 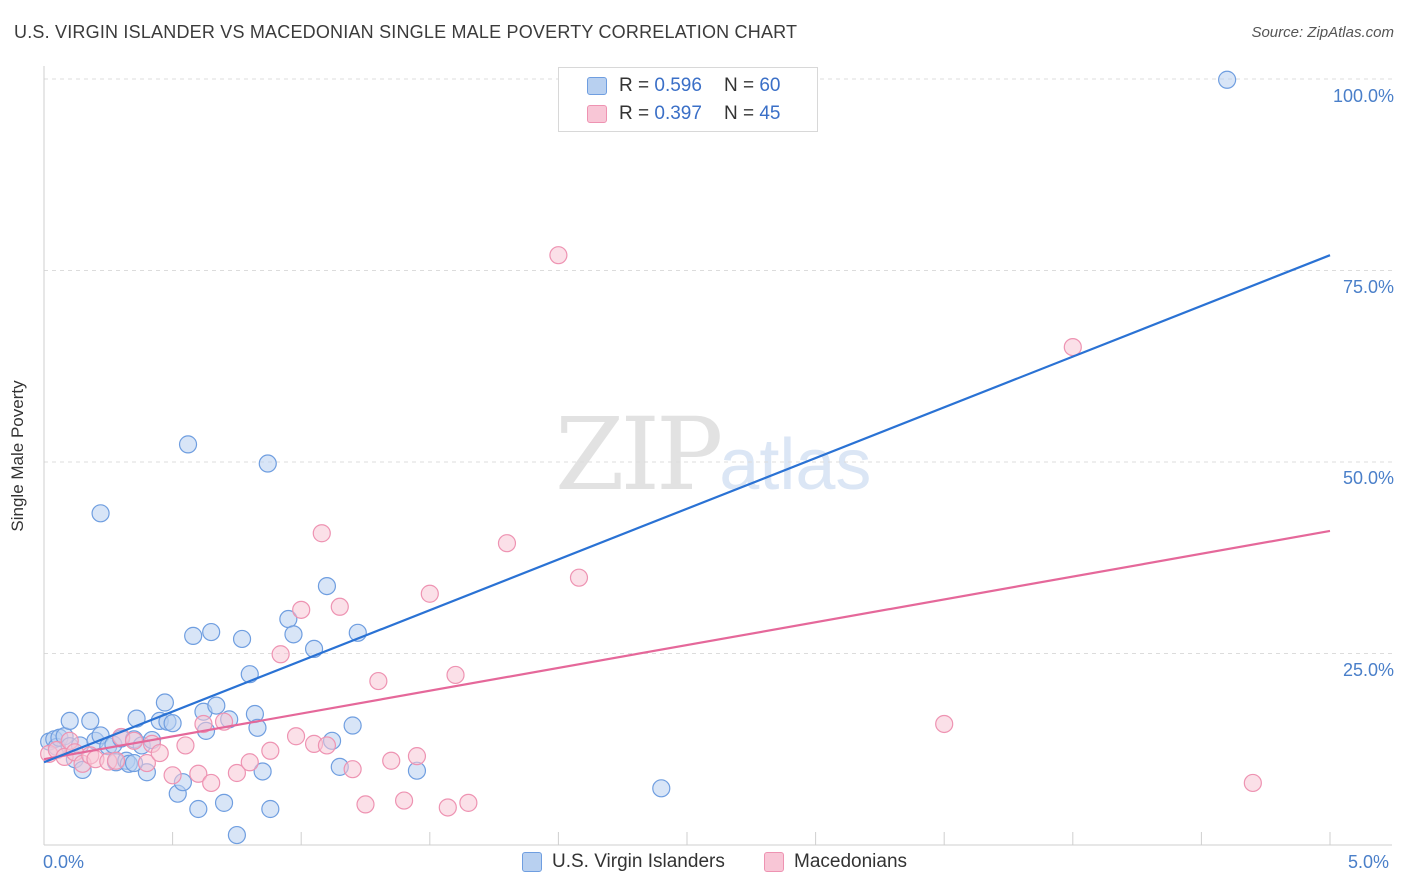 I want to click on bottom-legend-macedonians: Macedonians, so click(x=835, y=862).